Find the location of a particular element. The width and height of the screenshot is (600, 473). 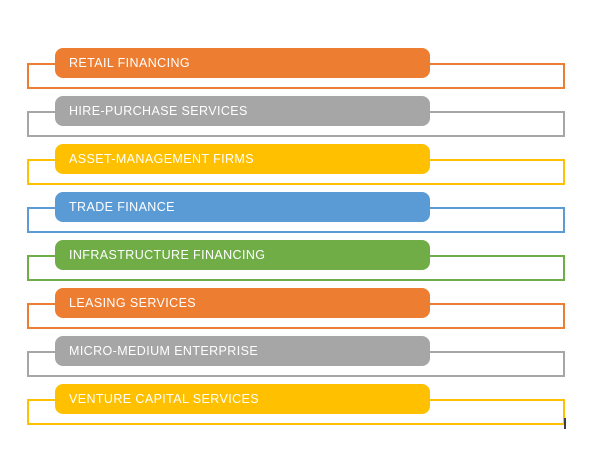

list-item: LEASING SERVICES is located at coordinates (300, 312).